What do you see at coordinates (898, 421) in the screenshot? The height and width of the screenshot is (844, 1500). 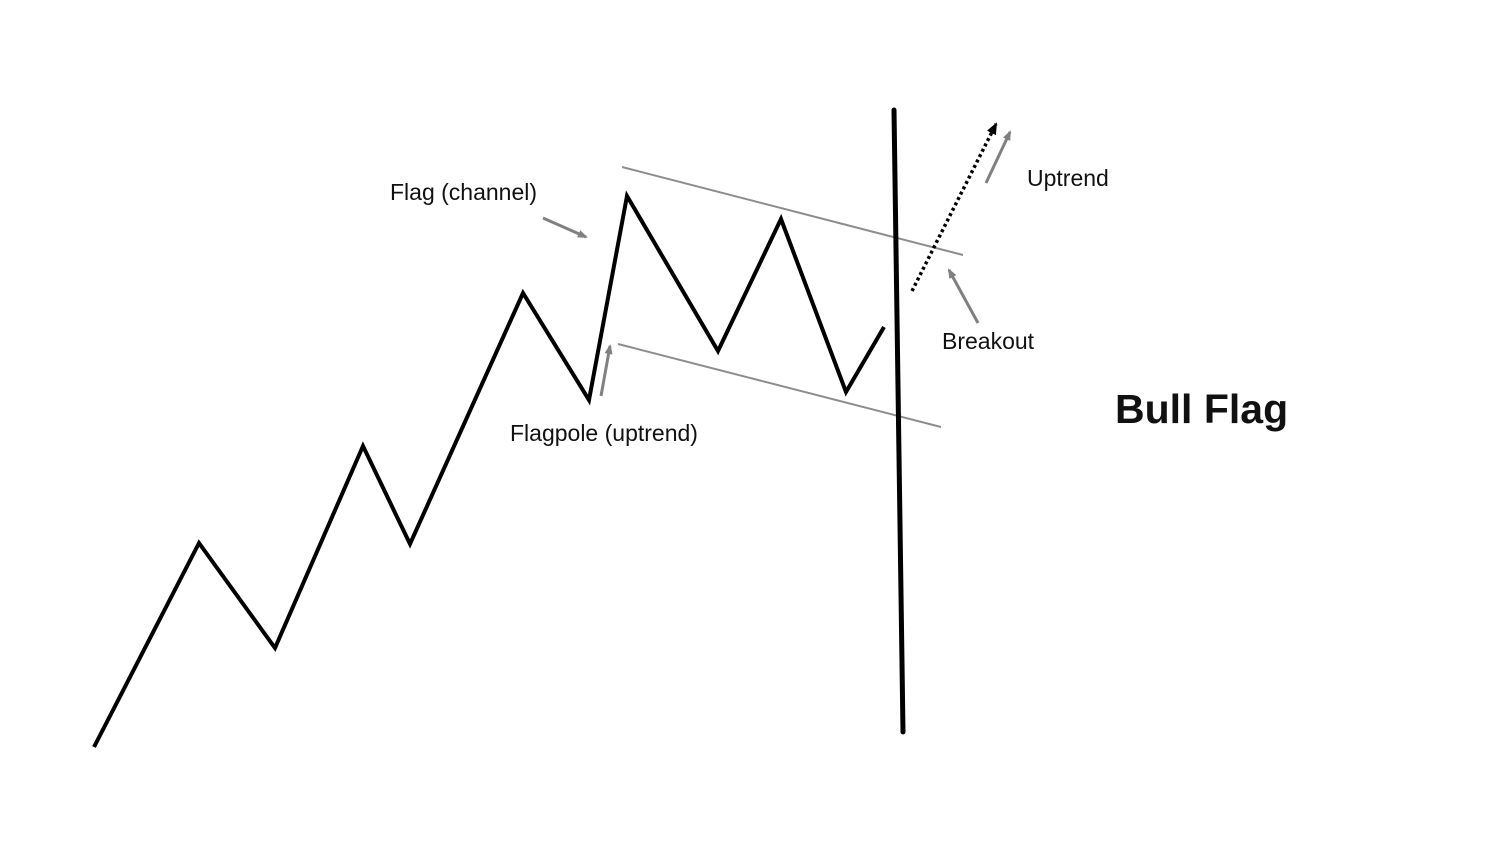 I see `breakout-vertical-line` at bounding box center [898, 421].